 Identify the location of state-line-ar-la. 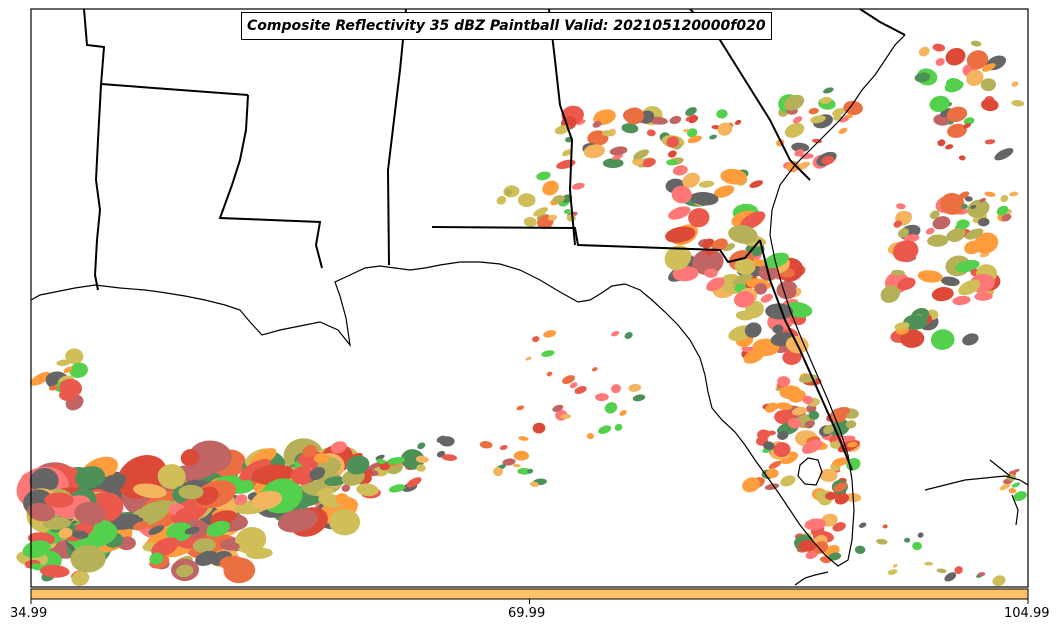
(174, 89).